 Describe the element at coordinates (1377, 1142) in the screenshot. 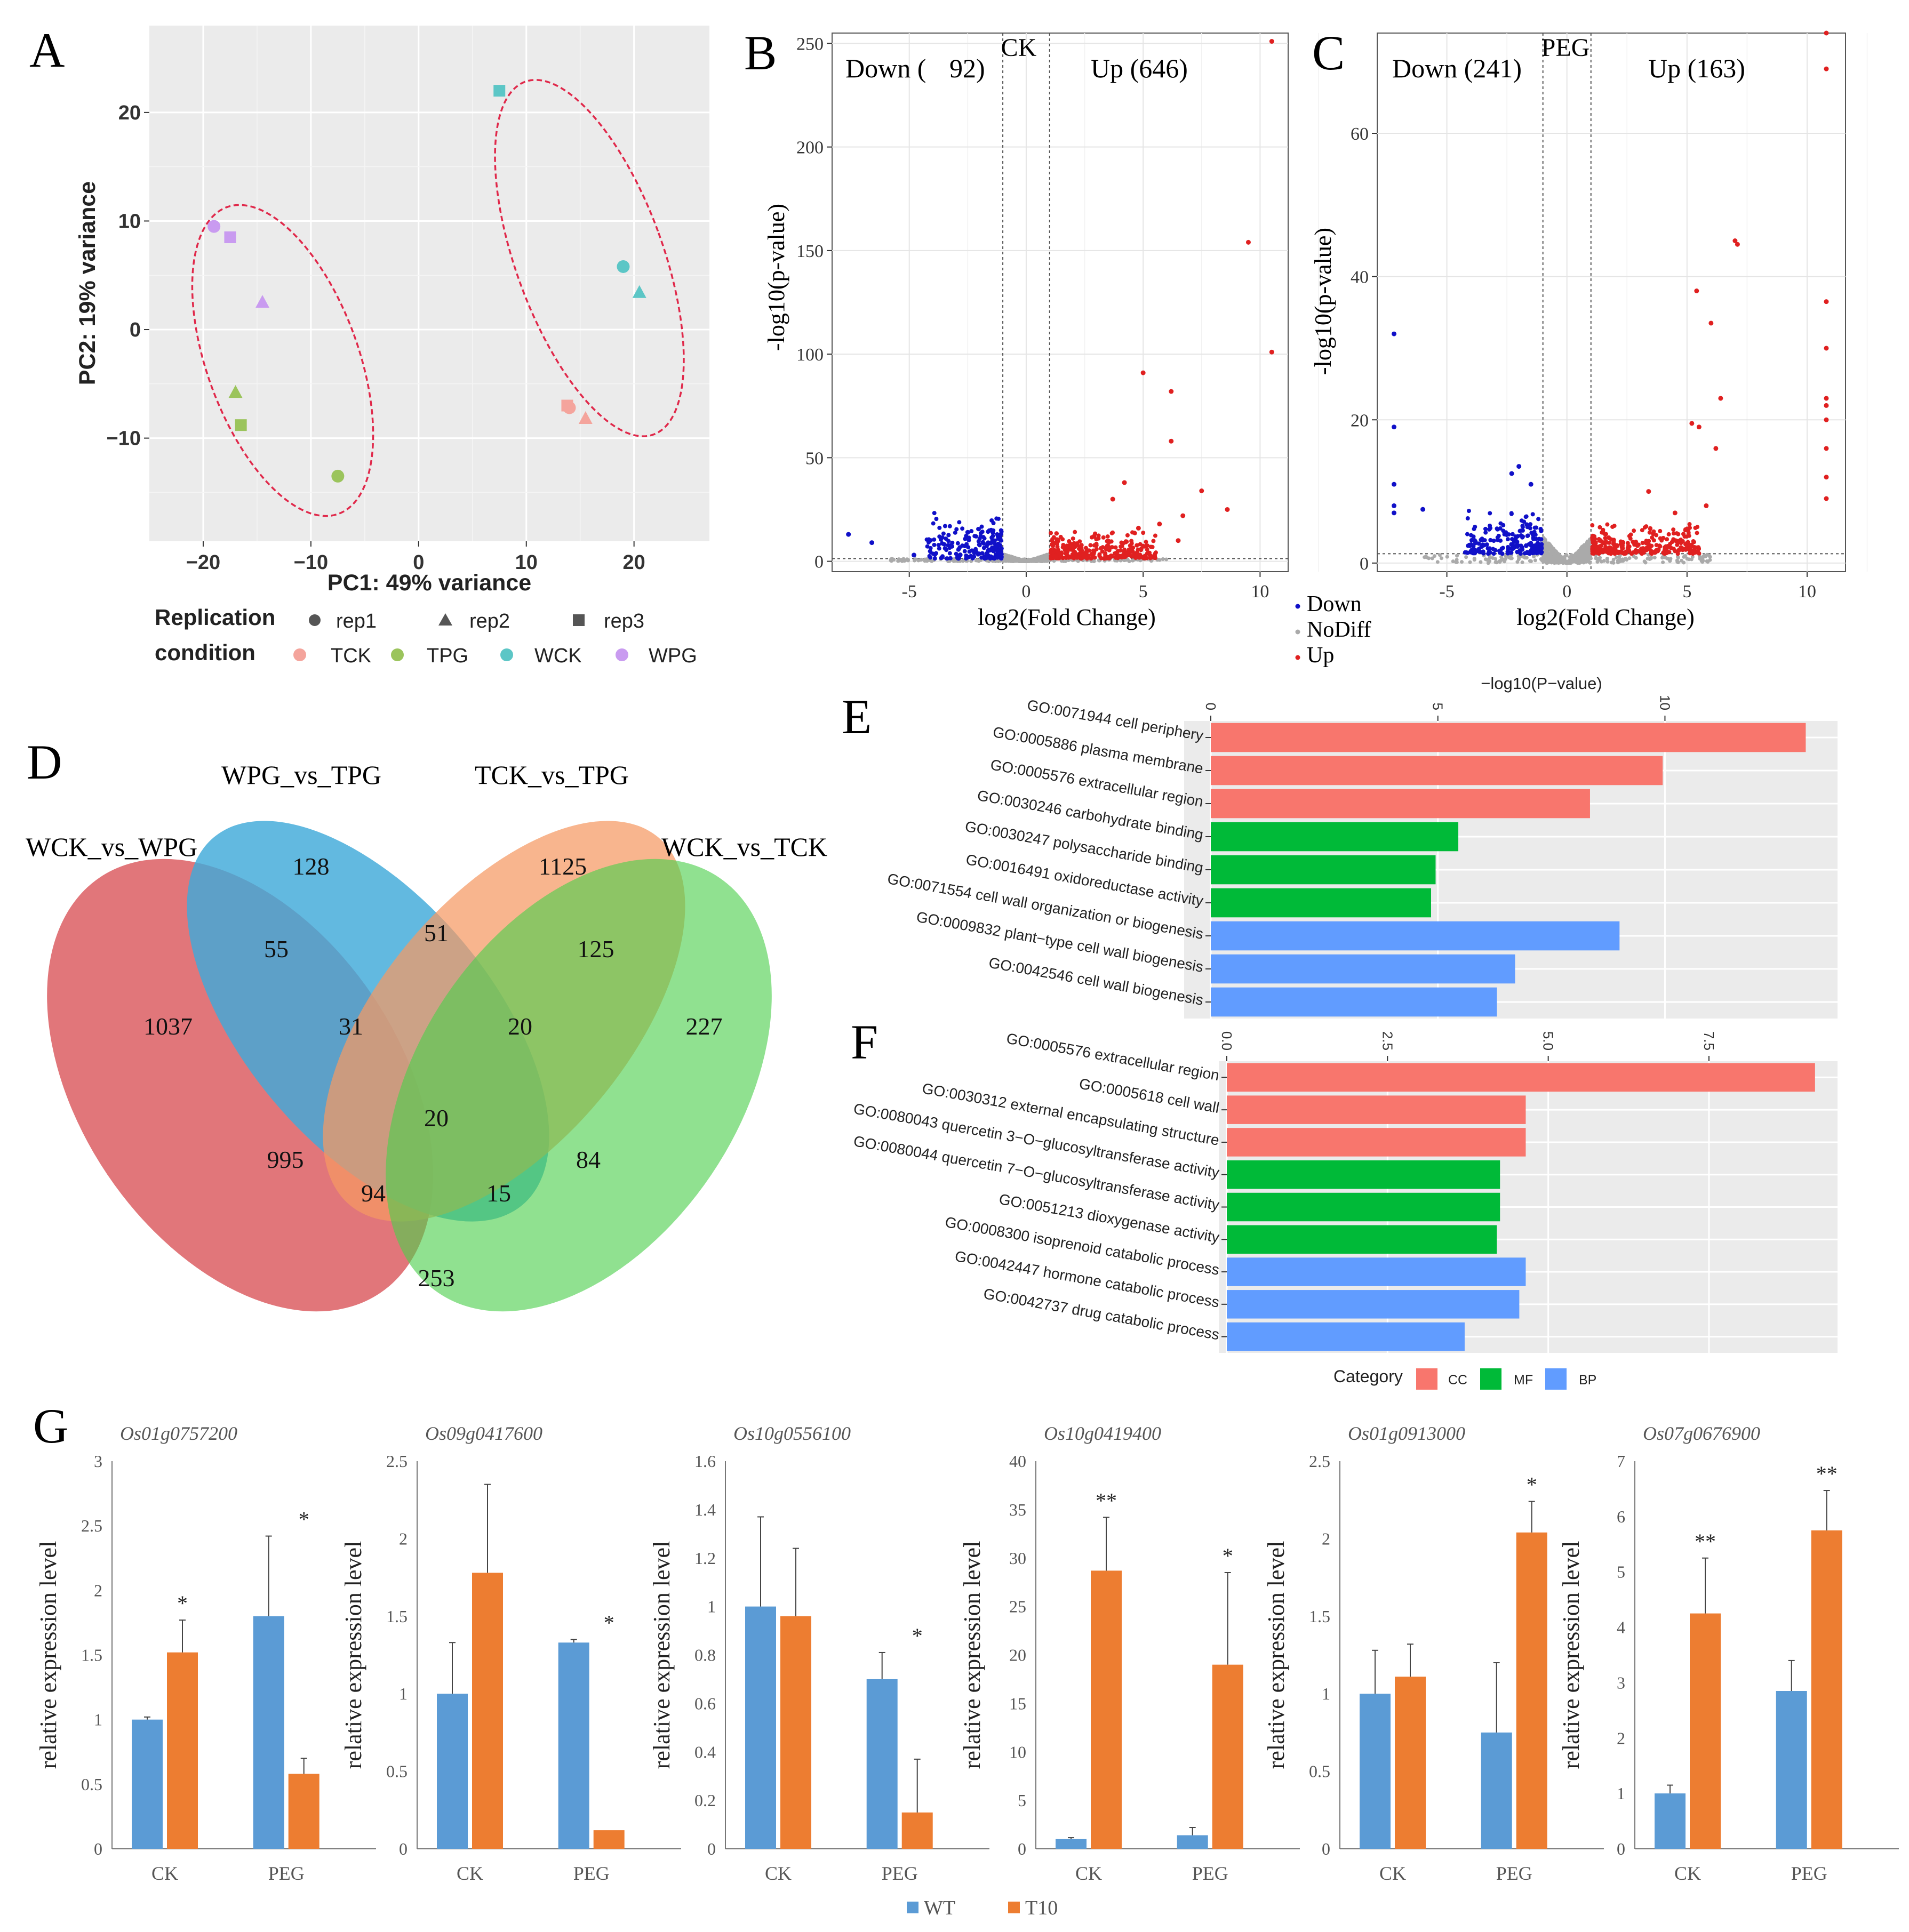

I see `go-f-bar-cc` at that location.